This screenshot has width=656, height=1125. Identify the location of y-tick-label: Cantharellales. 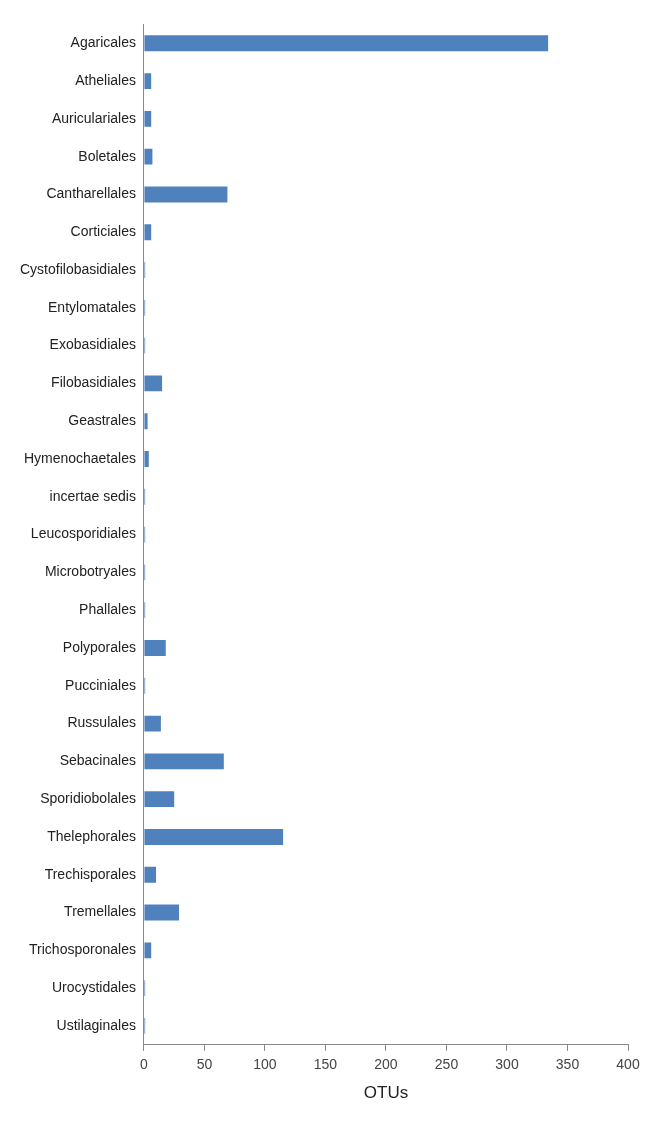
(91, 193).